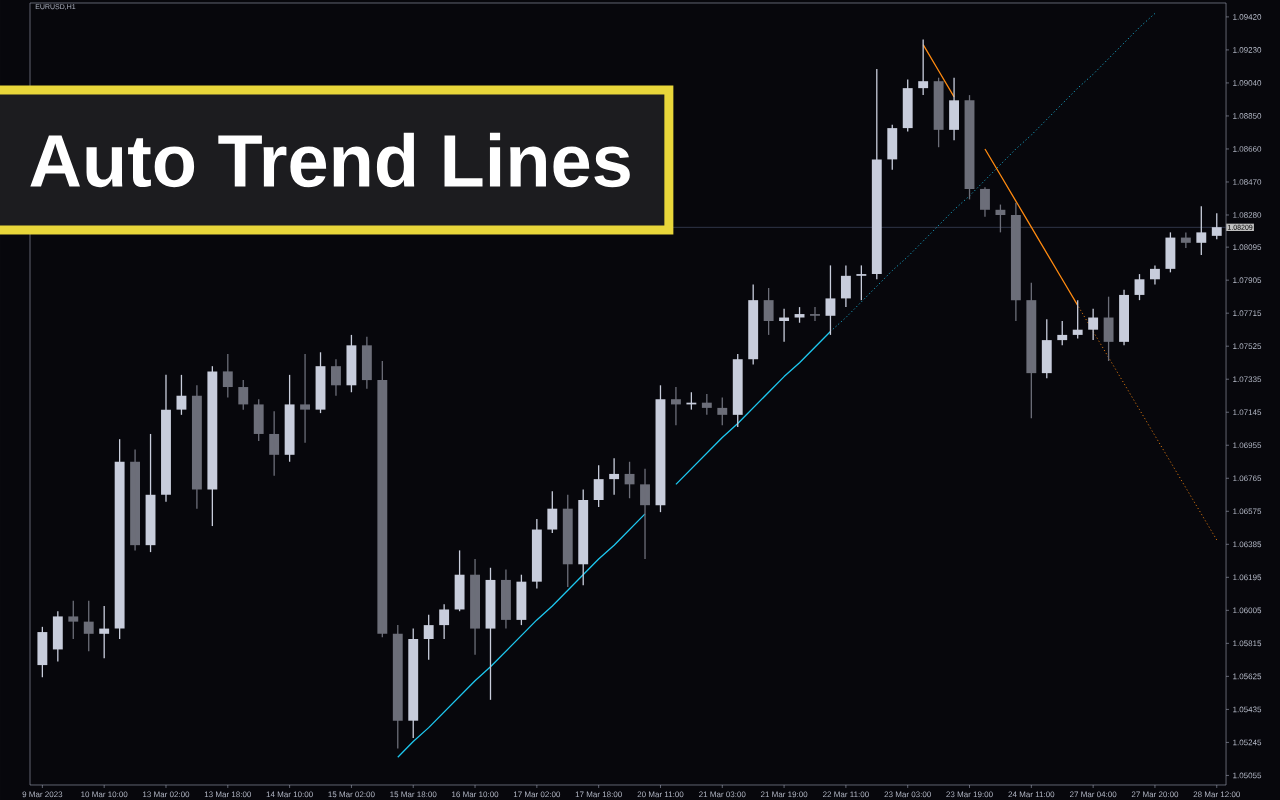 Image resolution: width=1280 pixels, height=800 pixels. Describe the element at coordinates (969, 794) in the screenshot. I see `x-tick-label: 23 Mar 19:00` at that location.